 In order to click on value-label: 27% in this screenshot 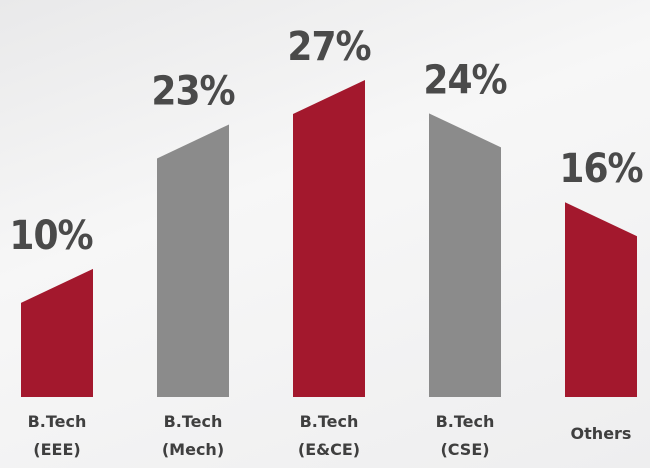, I will do `click(328, 47)`.